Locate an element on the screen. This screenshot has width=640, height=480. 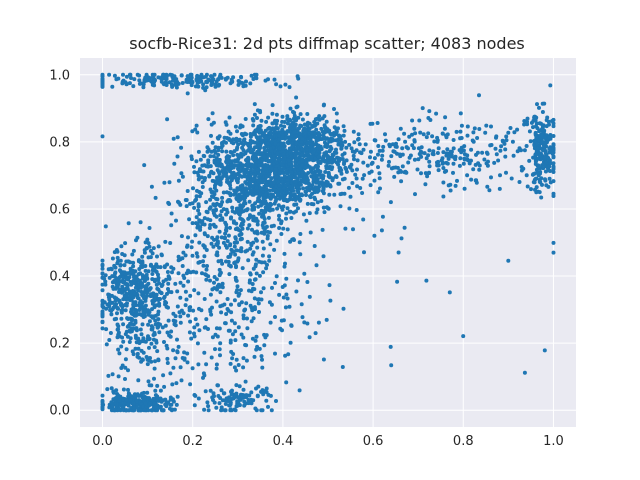
x-tick-label: 1.0 is located at coordinates (553, 441).